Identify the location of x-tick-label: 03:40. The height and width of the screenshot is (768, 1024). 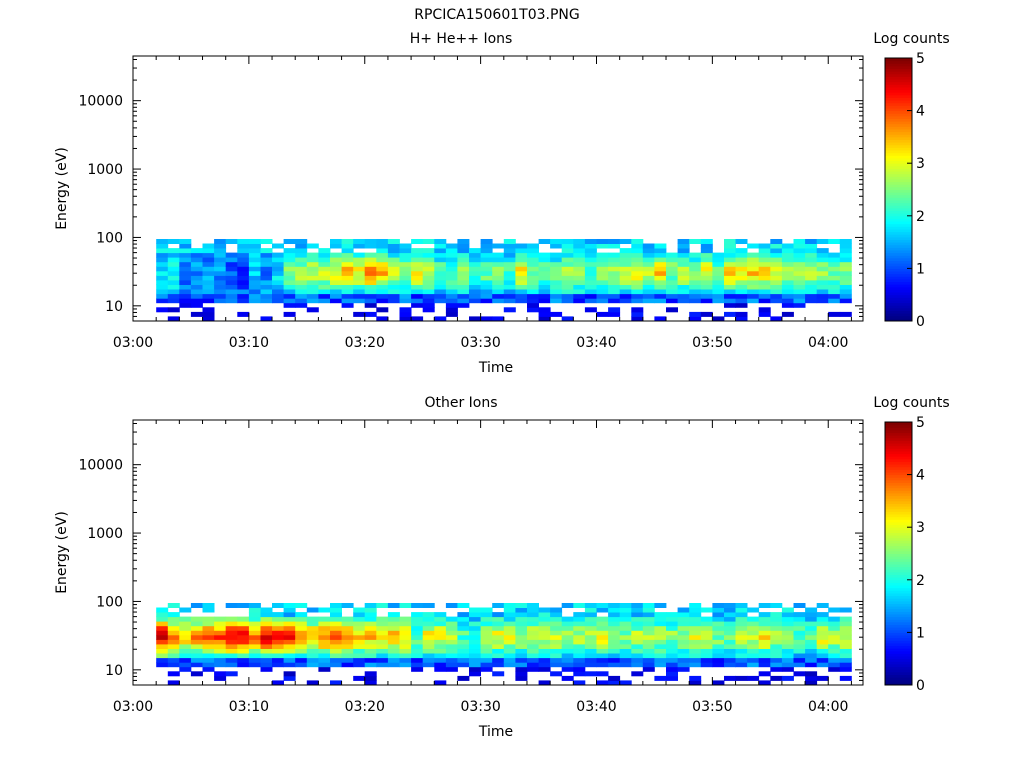
(596, 707).